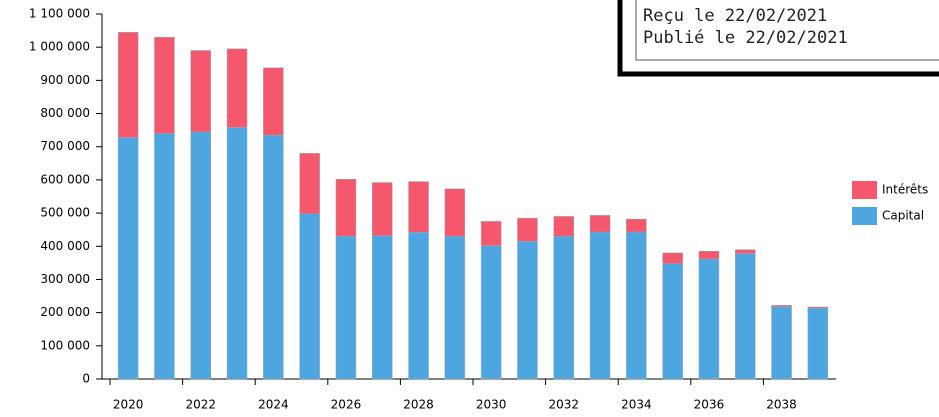 This screenshot has height=417, width=939. I want to click on y-tick-label: 100 000, so click(65, 345).